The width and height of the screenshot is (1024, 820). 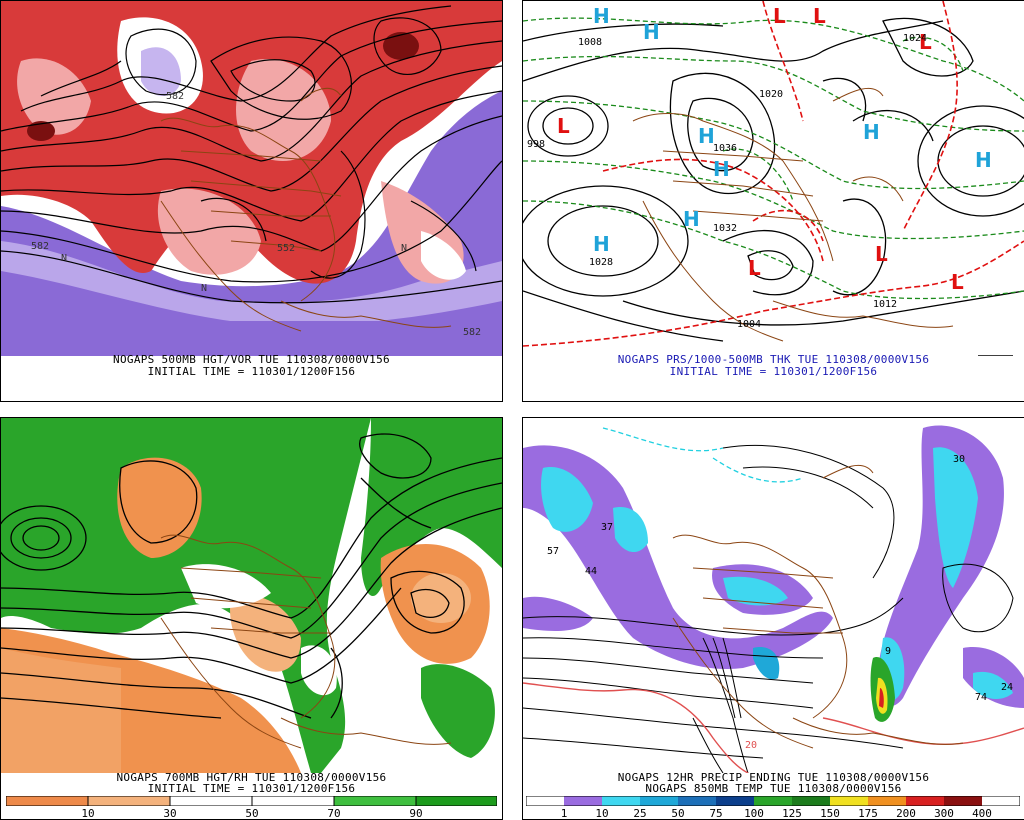 I want to click on colorbar-tick: 175, so click(x=868, y=813).